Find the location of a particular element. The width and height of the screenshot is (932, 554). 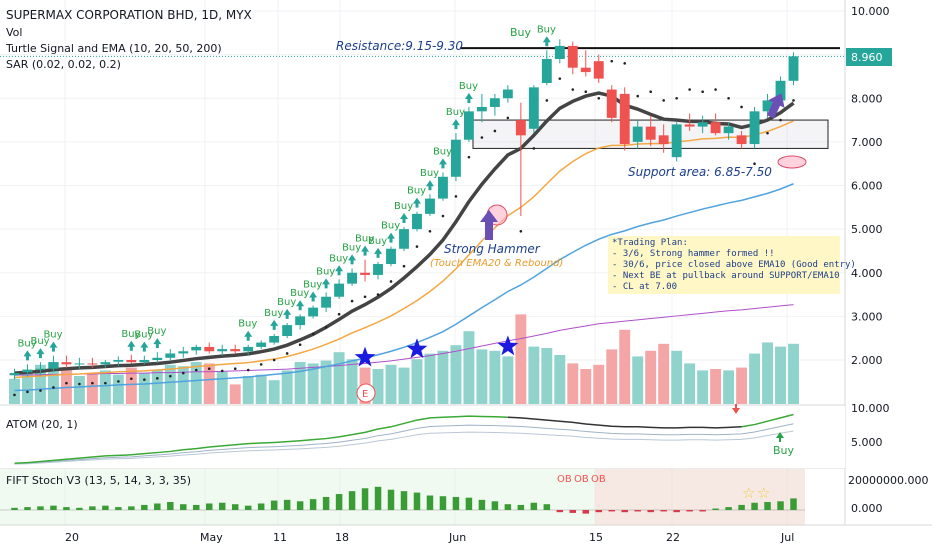

atom-lines is located at coordinates (404, 439).